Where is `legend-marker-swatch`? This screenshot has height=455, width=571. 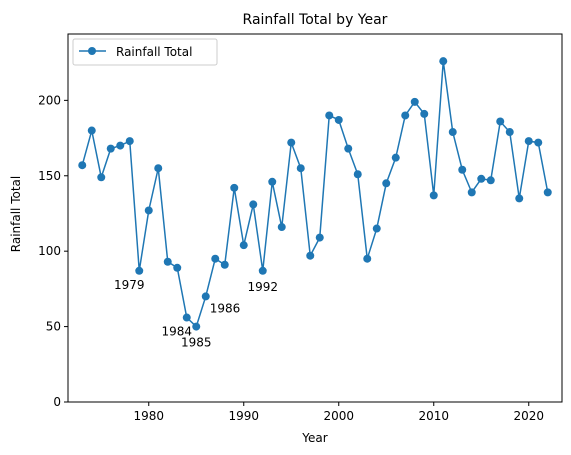
legend-marker-swatch is located at coordinates (92, 51).